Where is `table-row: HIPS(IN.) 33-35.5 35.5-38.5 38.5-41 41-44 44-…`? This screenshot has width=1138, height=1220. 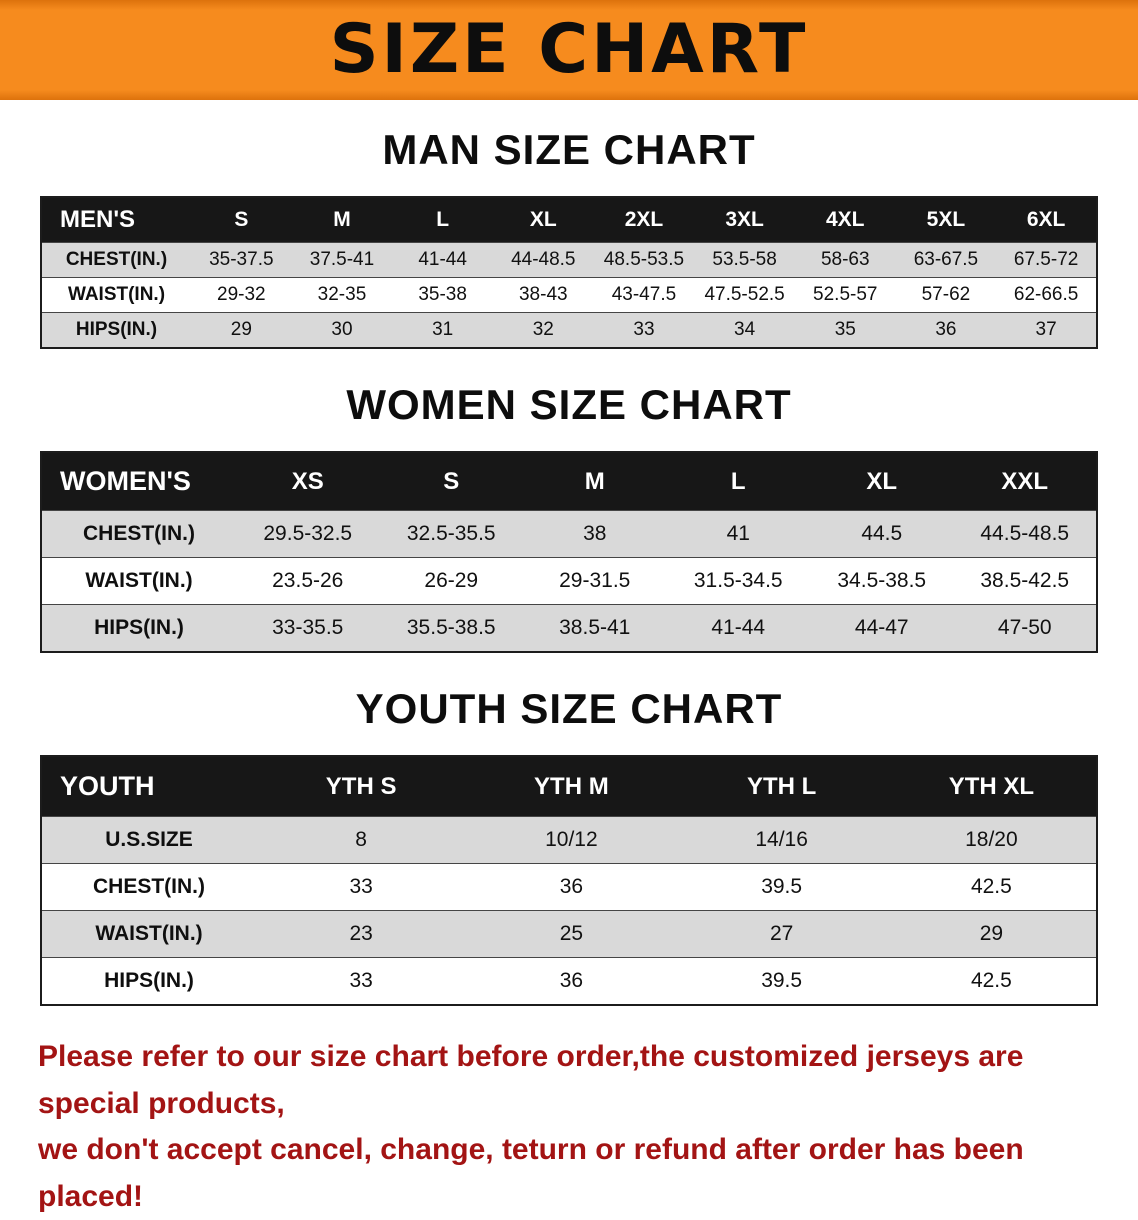 table-row: HIPS(IN.) 33-35.5 35.5-38.5 38.5-41 41-44 44-… is located at coordinates (569, 628).